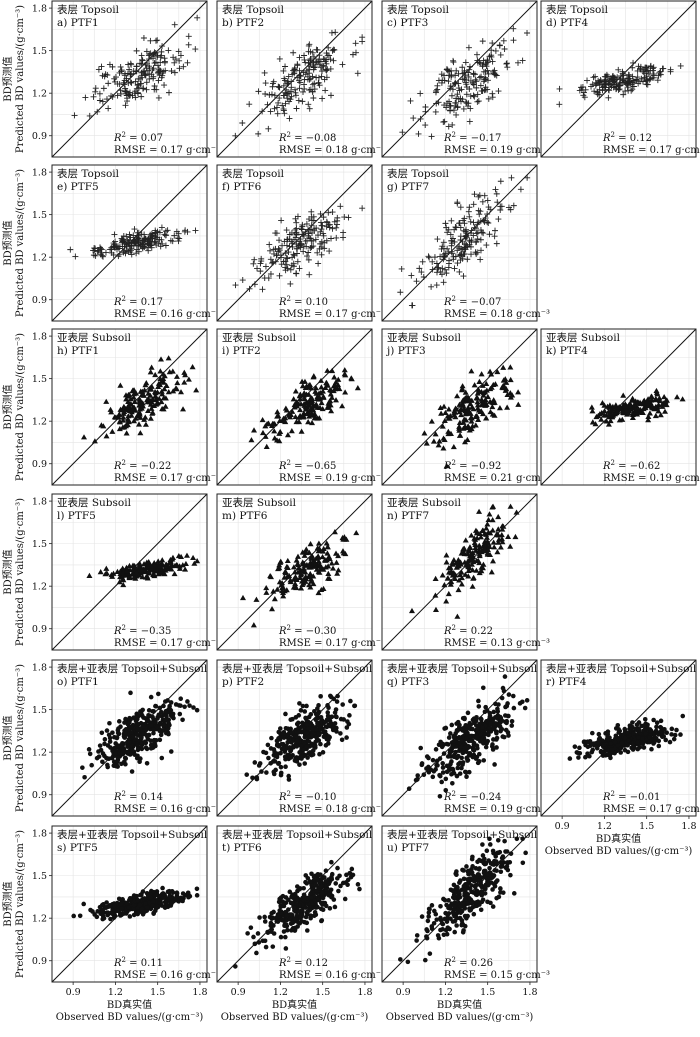 Image resolution: width=700 pixels, height=1037 pixels. Describe the element at coordinates (405, 351) in the screenshot. I see `panel-label: j) PTF3` at that location.